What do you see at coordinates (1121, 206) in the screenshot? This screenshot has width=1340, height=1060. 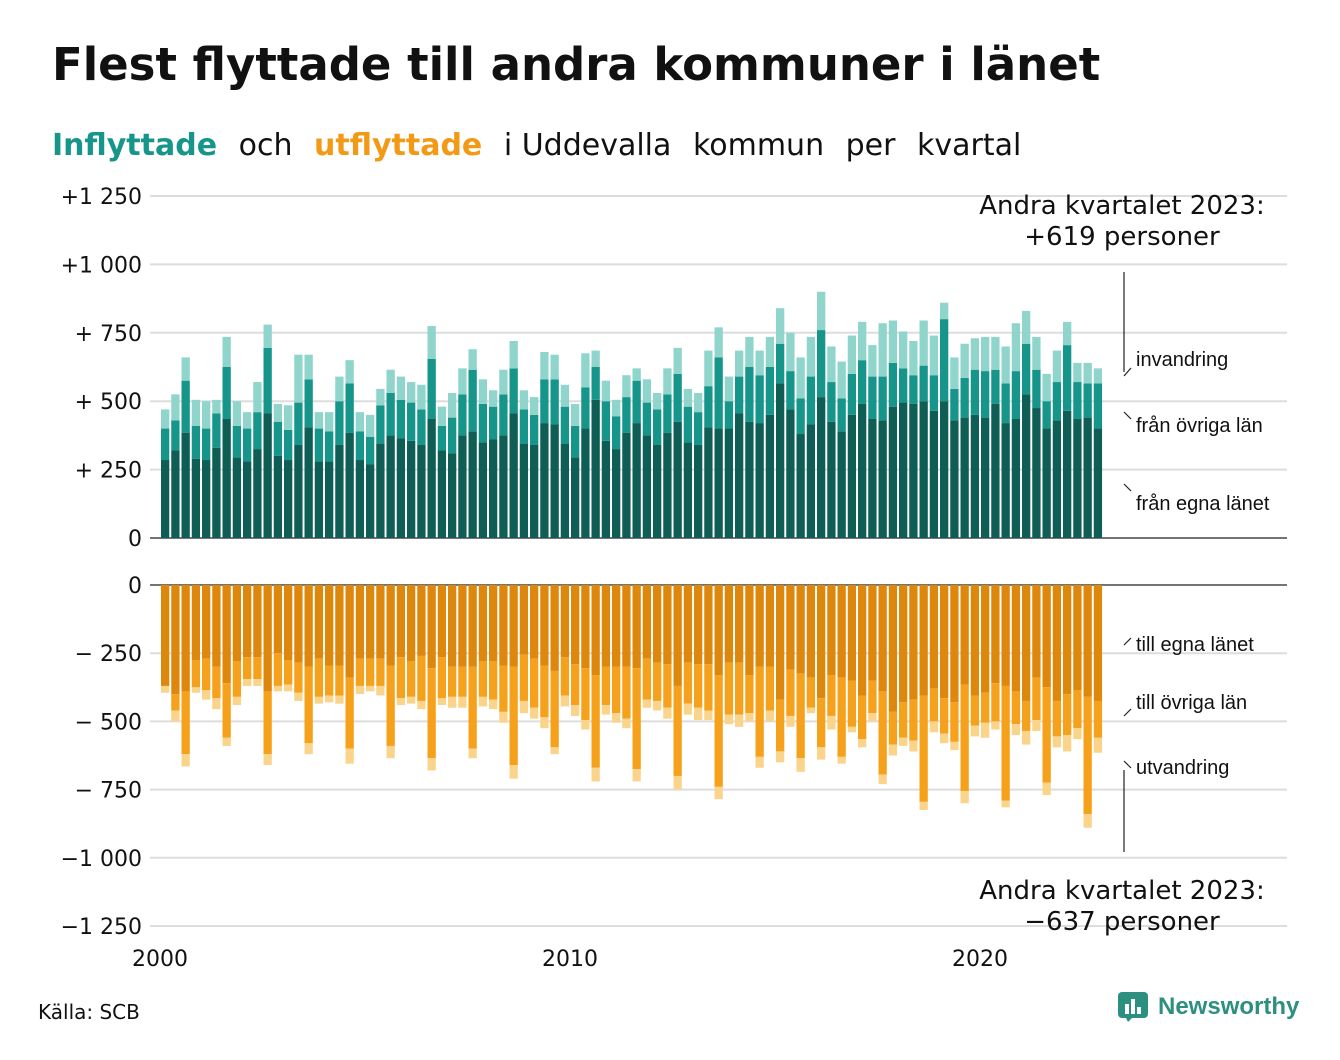 I see `annotation-top-line1: Andra kvartalet 2023:` at bounding box center [1121, 206].